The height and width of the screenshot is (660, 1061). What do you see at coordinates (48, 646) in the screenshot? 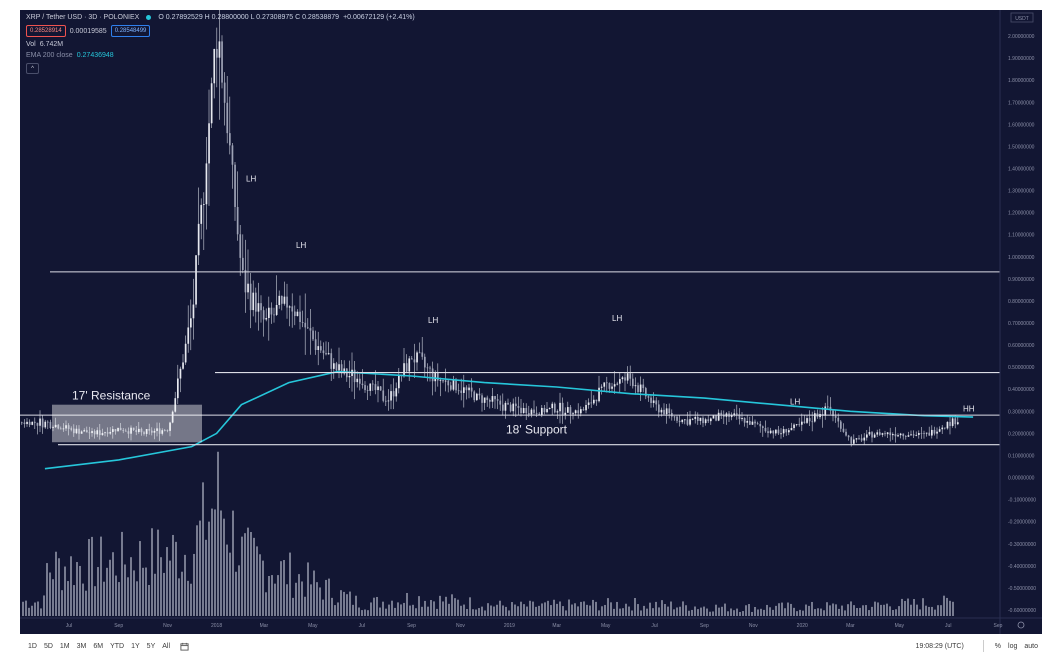
I see `timeframe-button: 5D` at bounding box center [48, 646].